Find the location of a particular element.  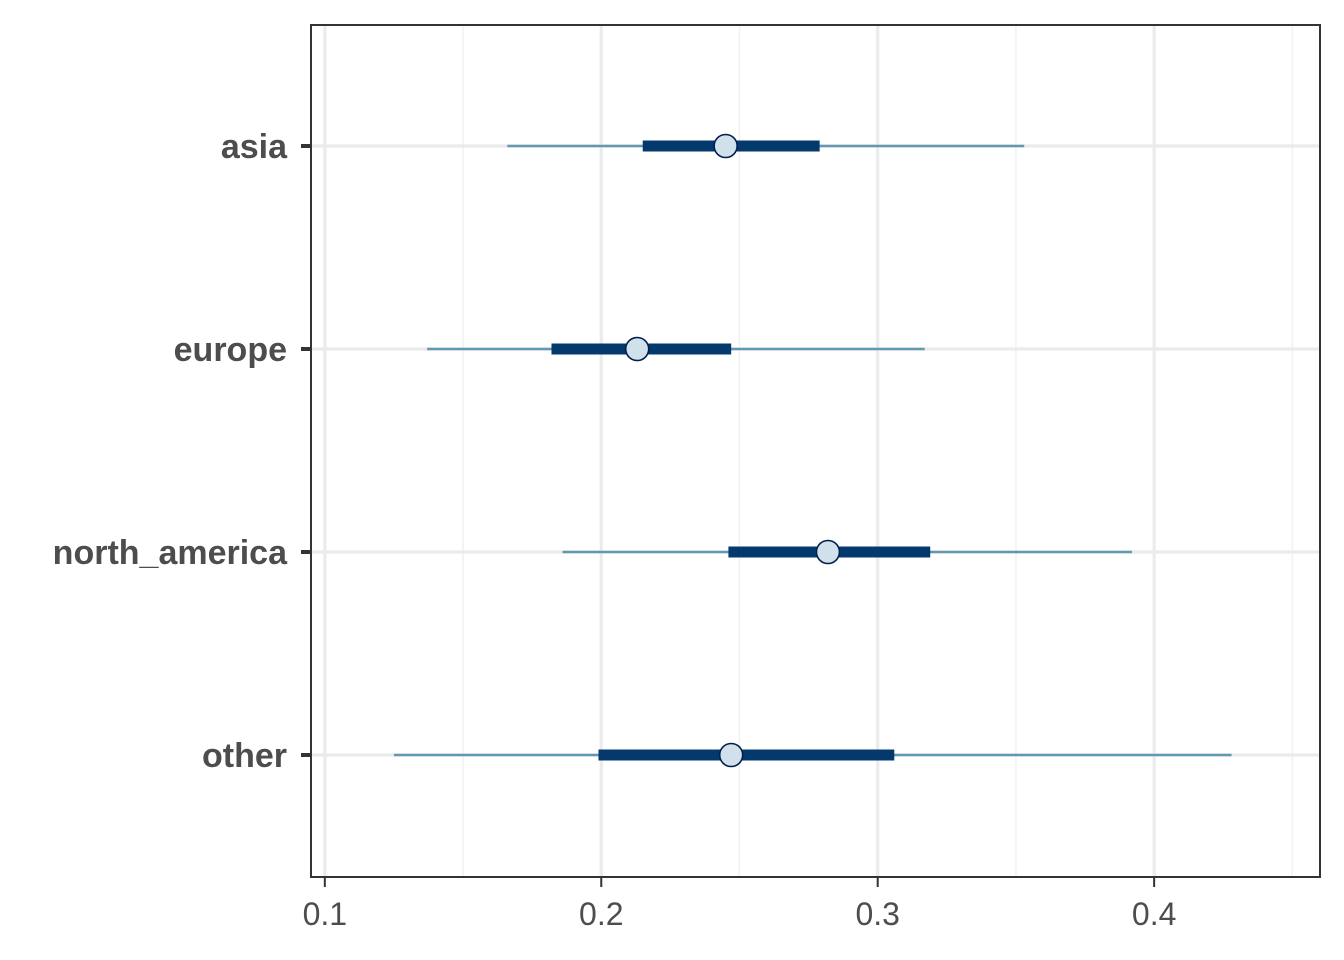

y-tick-label-north_america: north_america is located at coordinates (170, 553).